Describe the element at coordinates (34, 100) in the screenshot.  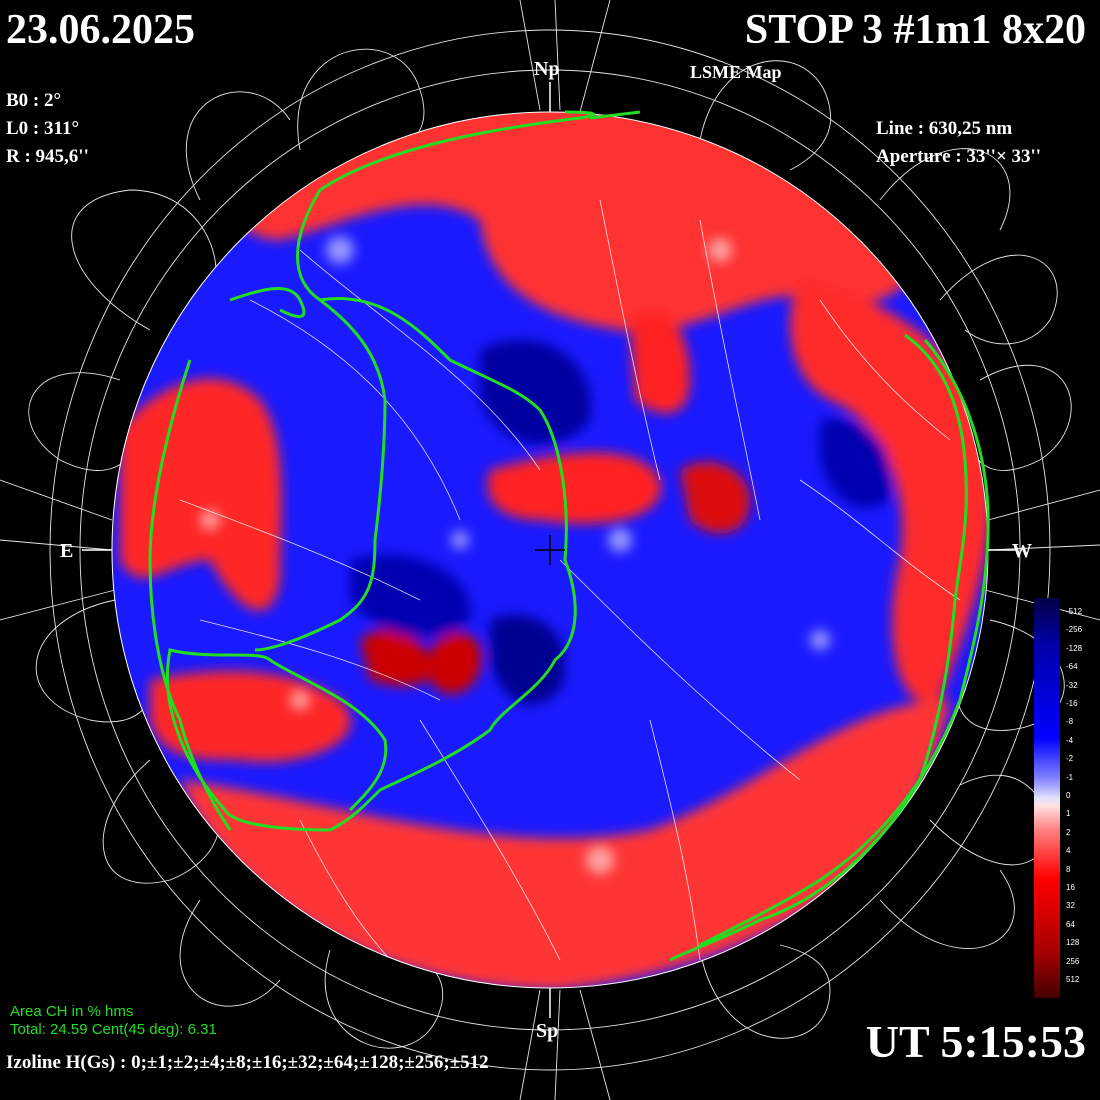
I see `param-b0: B0 : 2°` at that location.